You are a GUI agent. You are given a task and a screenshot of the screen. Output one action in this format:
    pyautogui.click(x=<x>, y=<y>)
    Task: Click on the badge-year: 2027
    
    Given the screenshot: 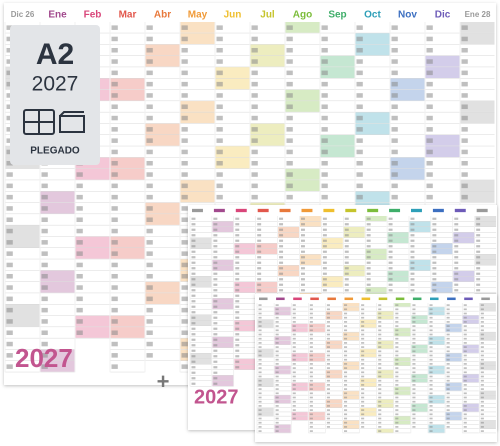 What is the action you would take?
    pyautogui.click(x=55, y=84)
    